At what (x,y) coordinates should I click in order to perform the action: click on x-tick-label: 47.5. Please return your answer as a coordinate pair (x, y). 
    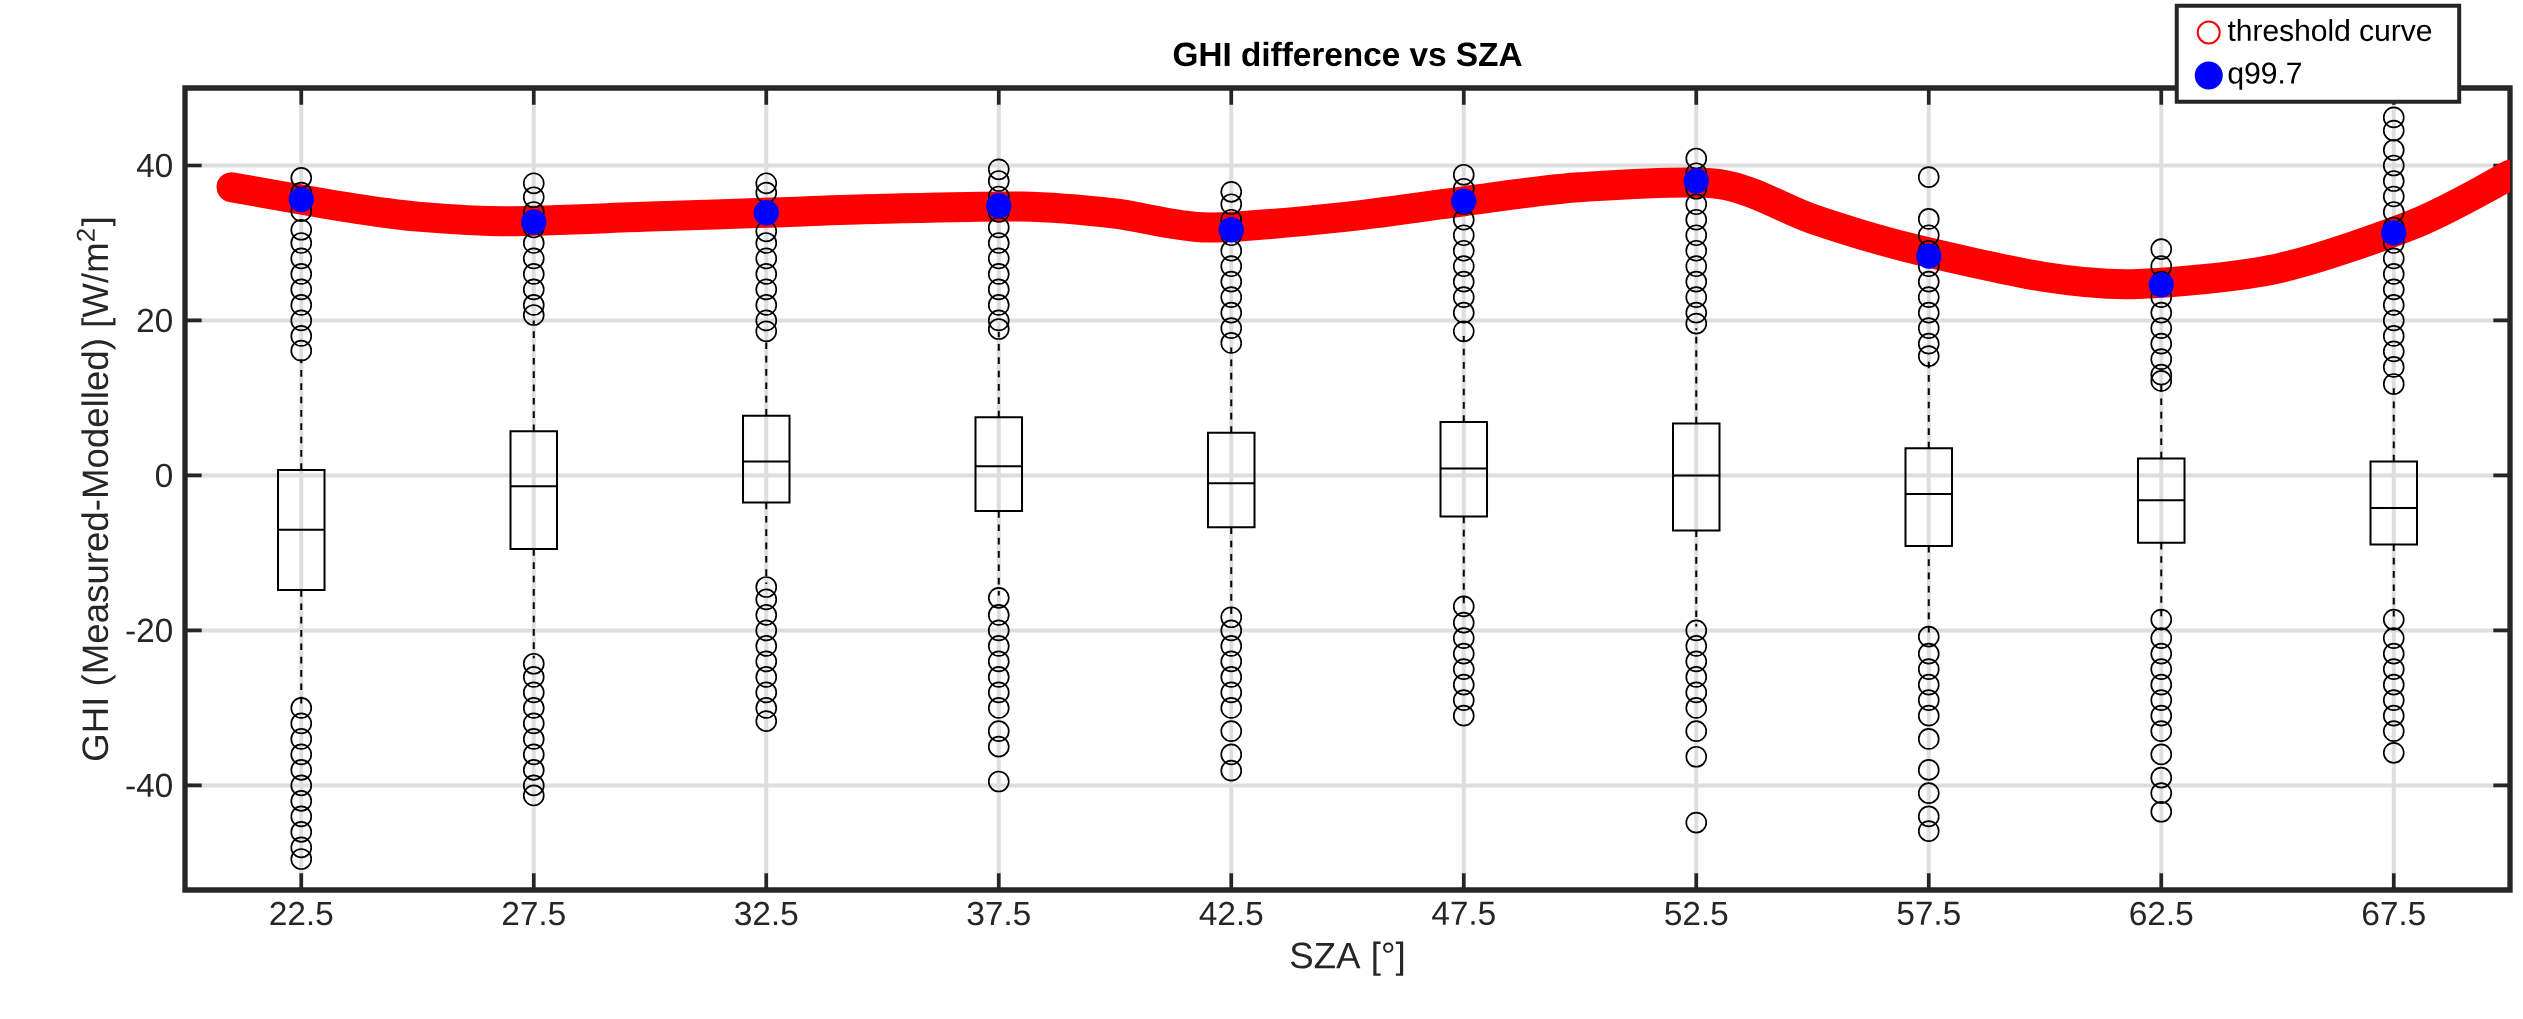
    Looking at the image, I should click on (1463, 913).